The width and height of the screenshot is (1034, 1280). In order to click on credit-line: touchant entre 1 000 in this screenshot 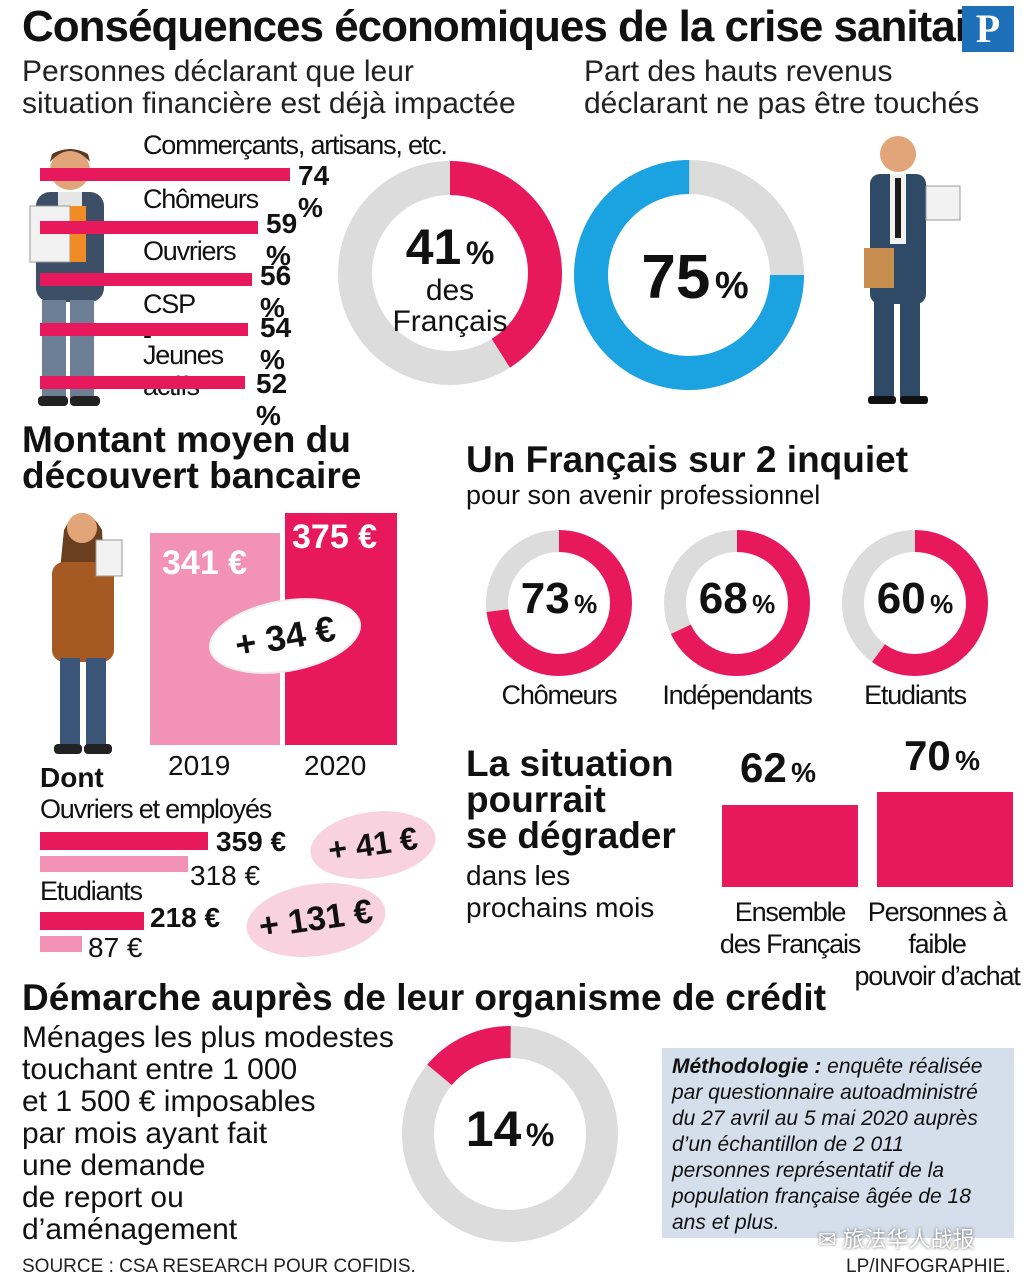, I will do `click(160, 1069)`.